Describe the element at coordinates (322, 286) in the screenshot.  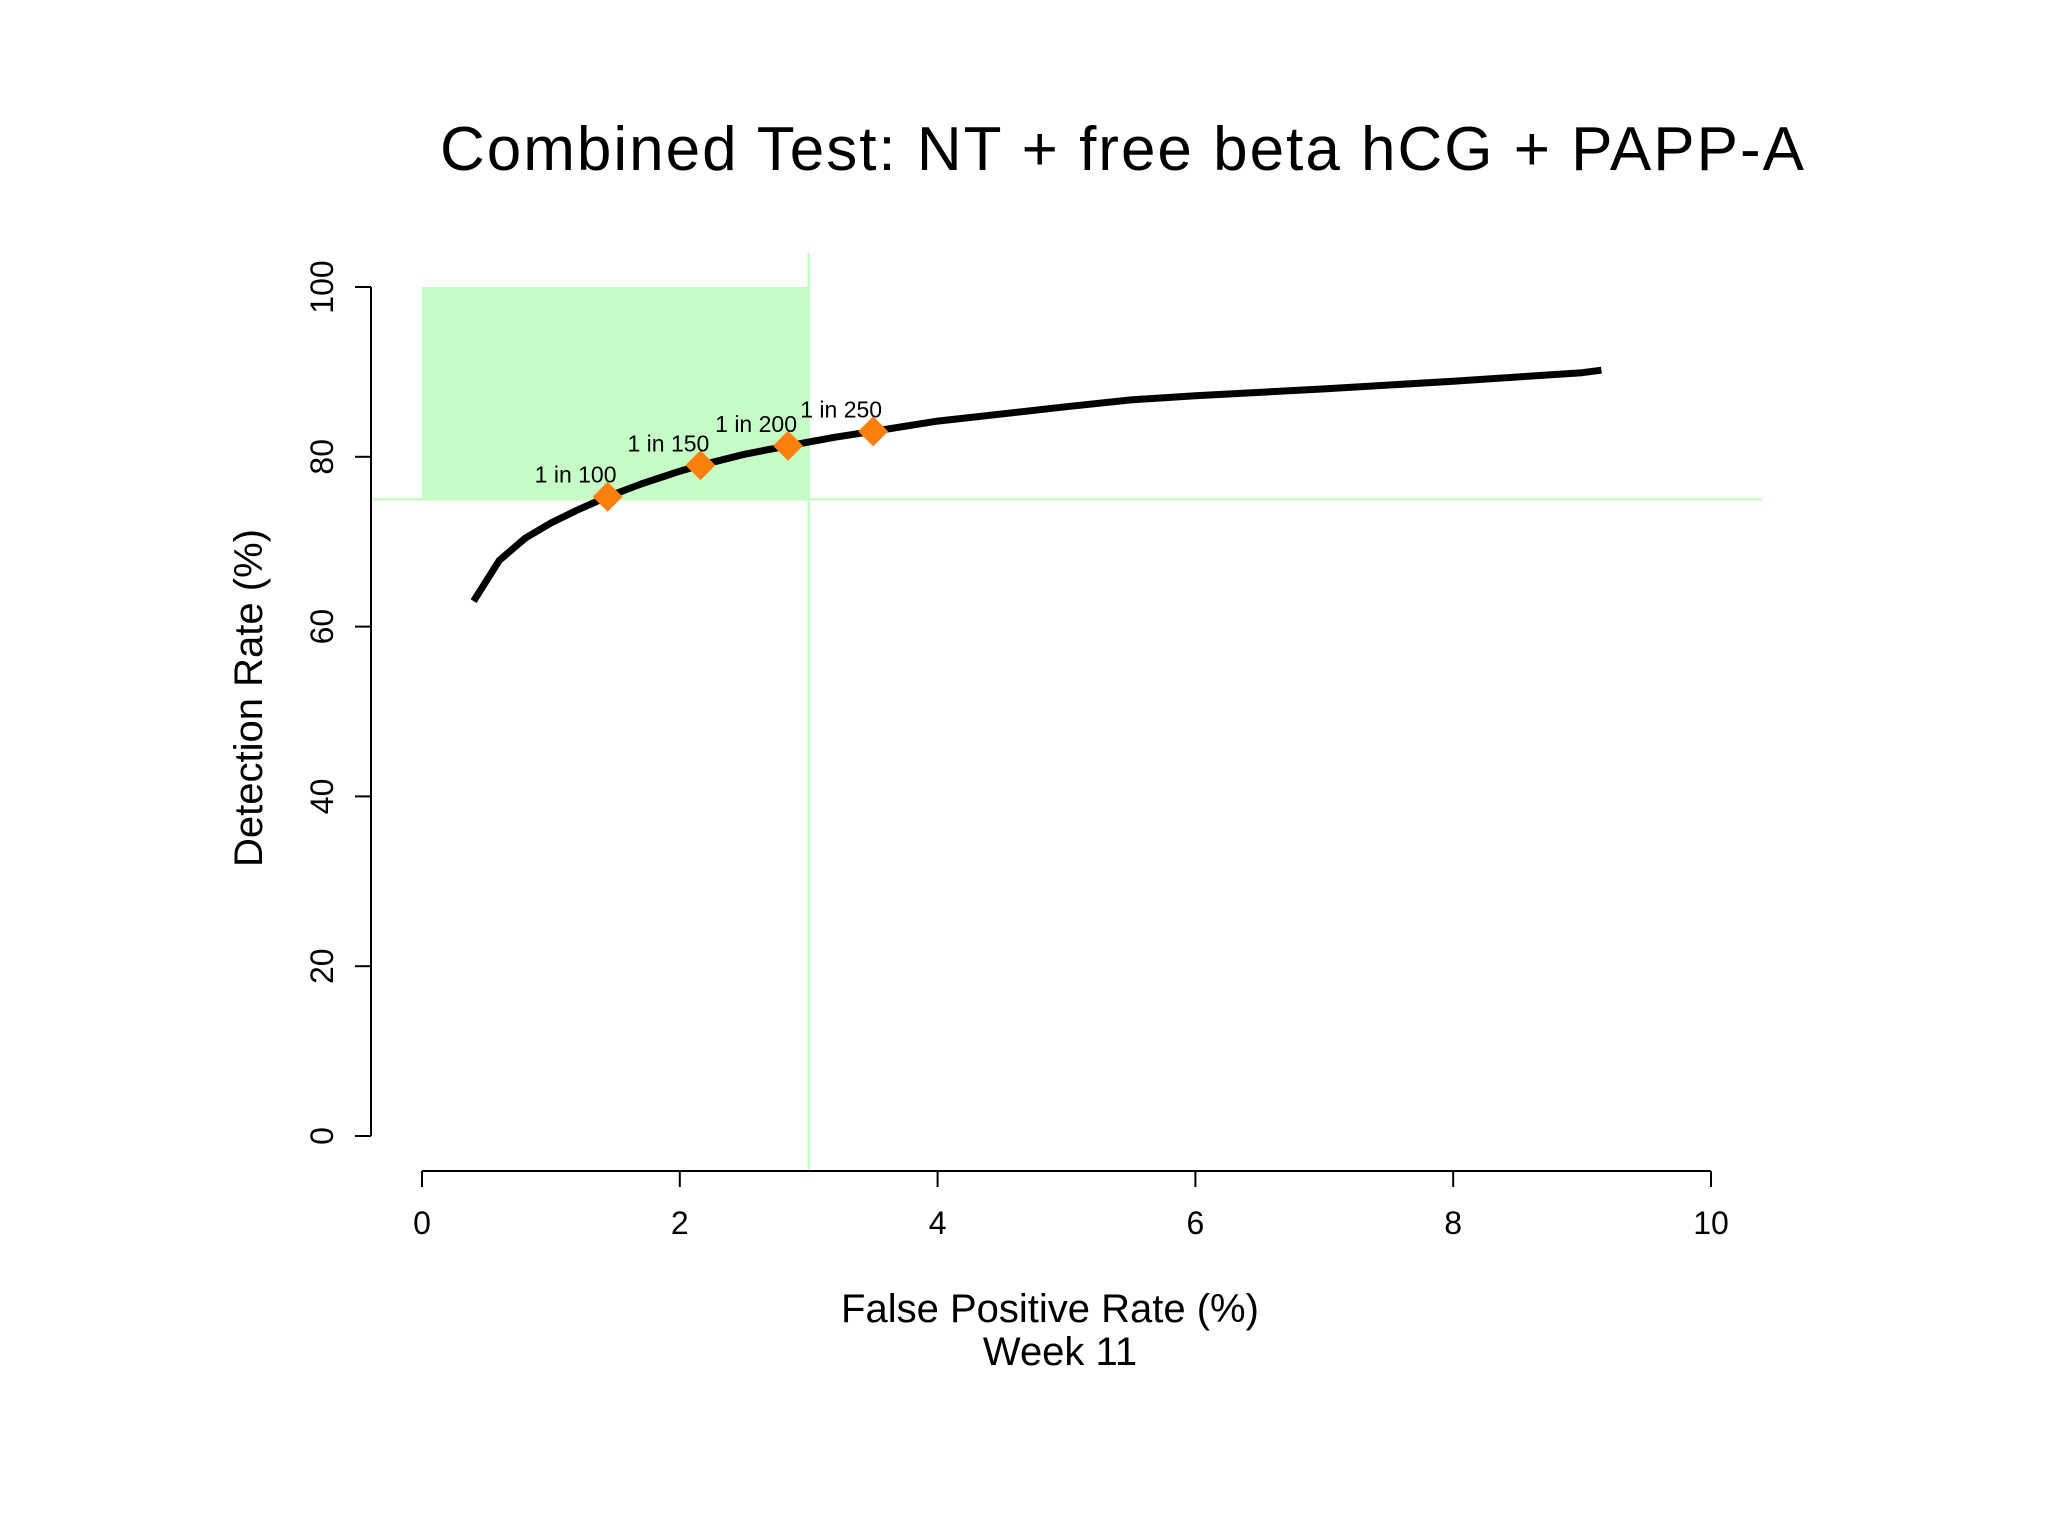
I see `y-tick-label: 100` at that location.